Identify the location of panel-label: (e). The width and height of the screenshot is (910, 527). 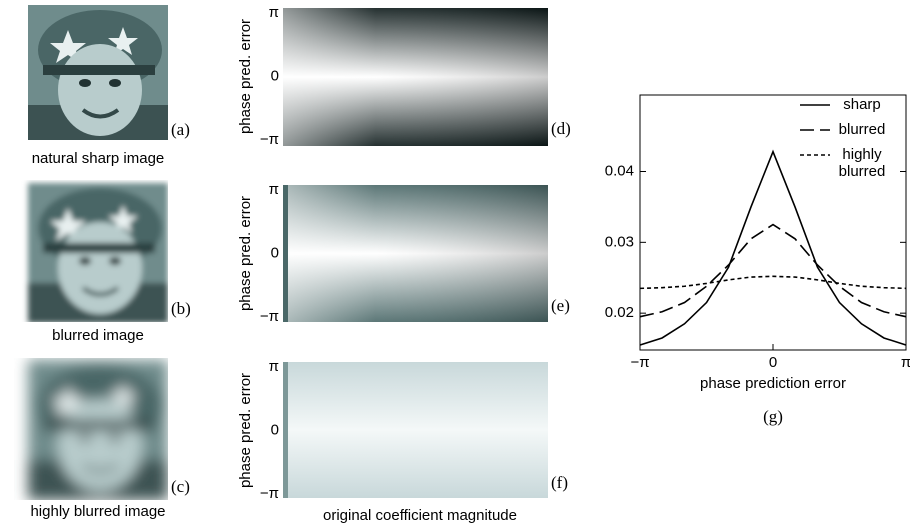
(560, 305).